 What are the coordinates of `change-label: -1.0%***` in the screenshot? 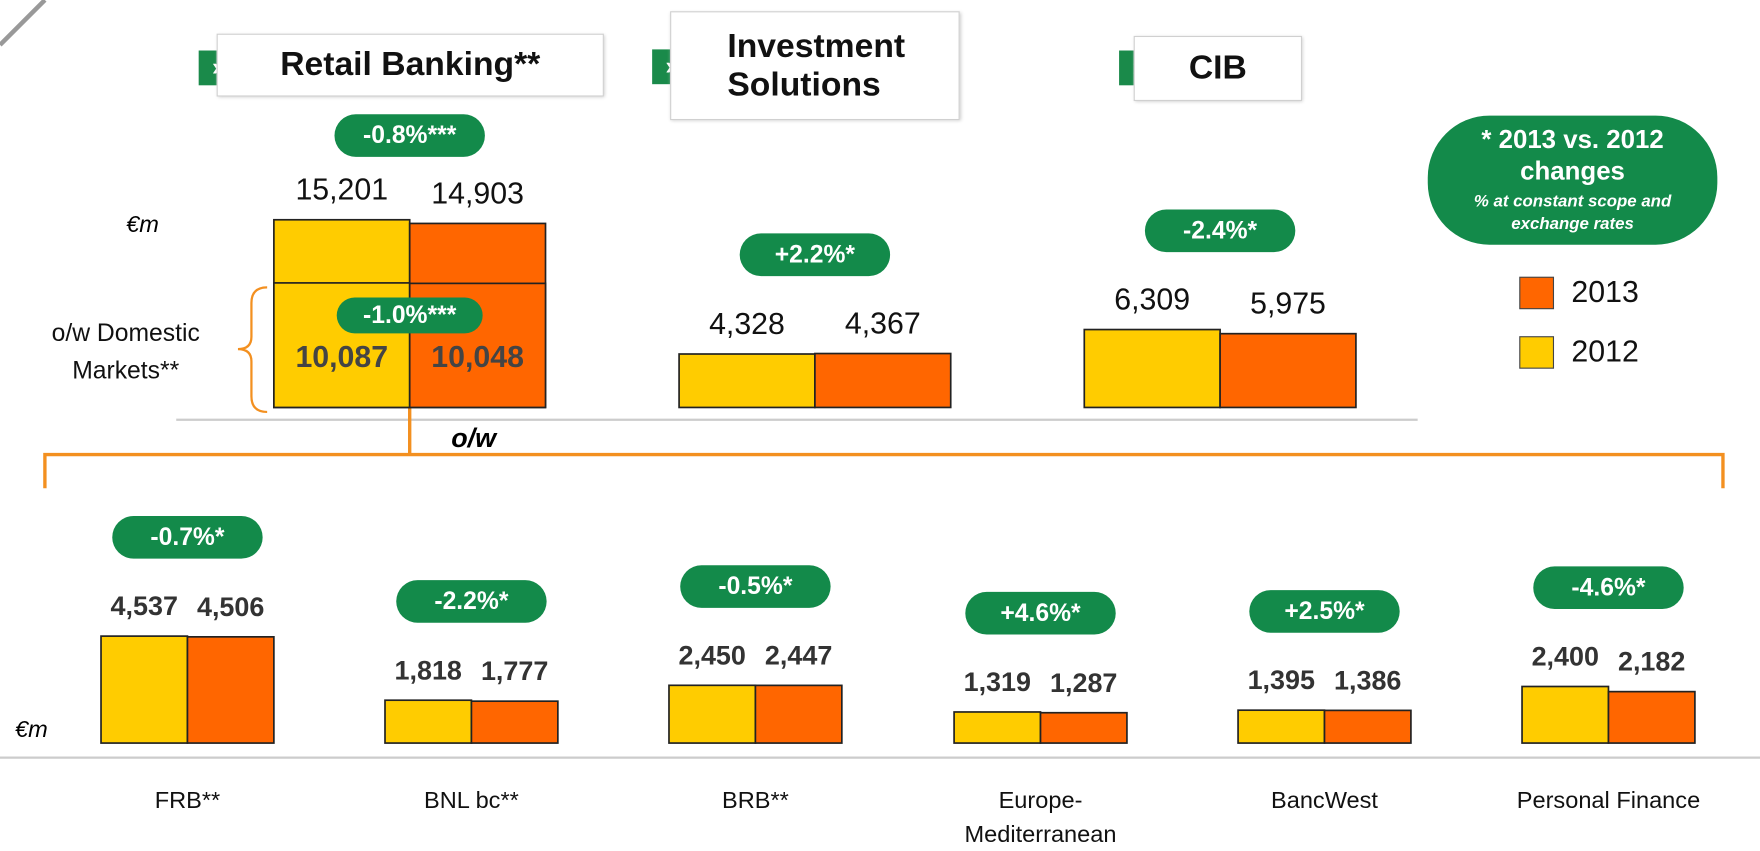 It's located at (410, 315).